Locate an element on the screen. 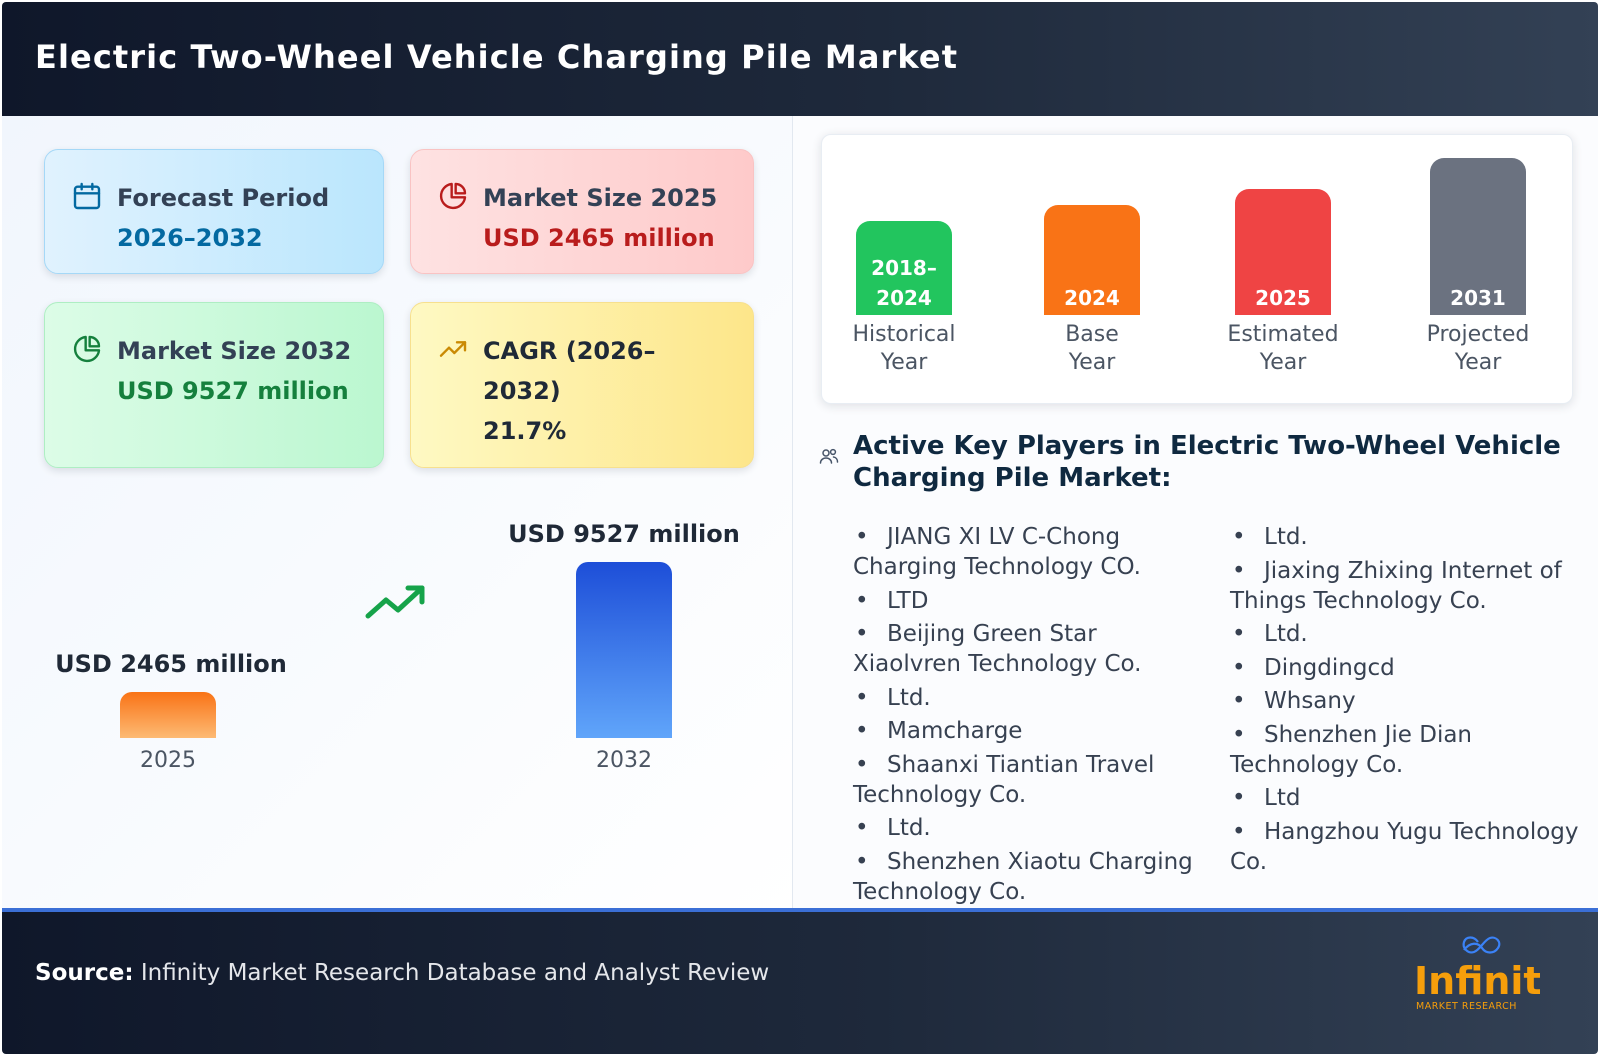  timeline-estimated-label: Estimated Year is located at coordinates (1283, 348).